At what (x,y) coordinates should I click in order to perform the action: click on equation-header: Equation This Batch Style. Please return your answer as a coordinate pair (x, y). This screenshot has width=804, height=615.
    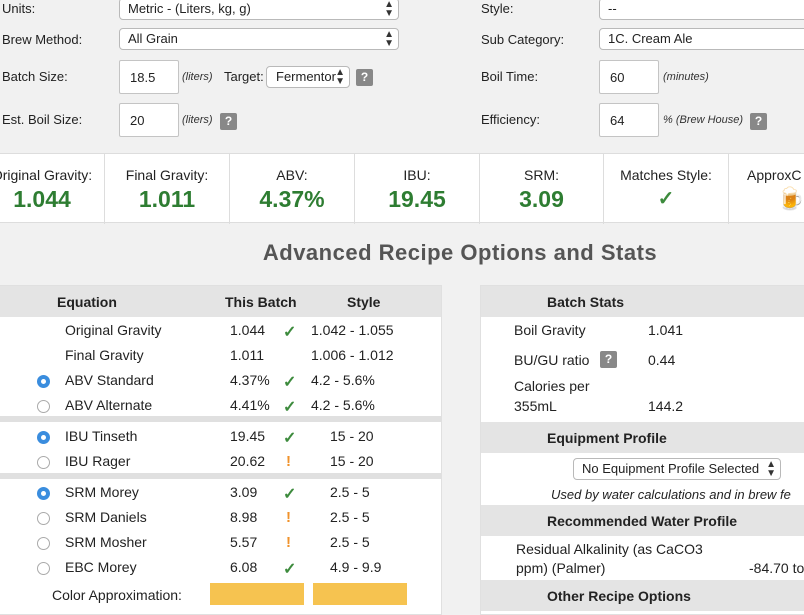
    Looking at the image, I should click on (220, 301).